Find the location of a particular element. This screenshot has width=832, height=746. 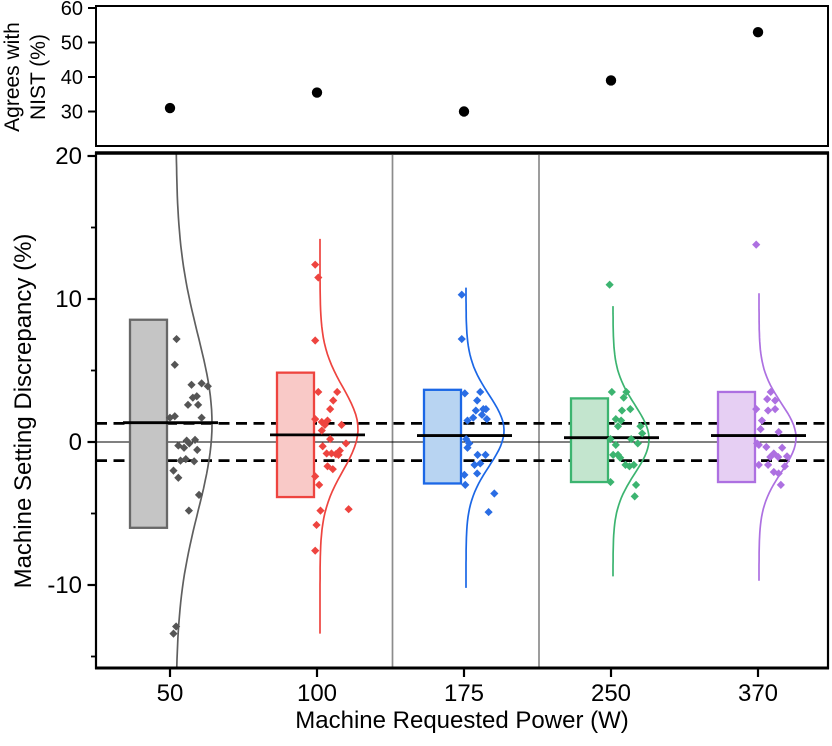

x-axis-label: Machine Requested Power (W) is located at coordinates (462, 720).